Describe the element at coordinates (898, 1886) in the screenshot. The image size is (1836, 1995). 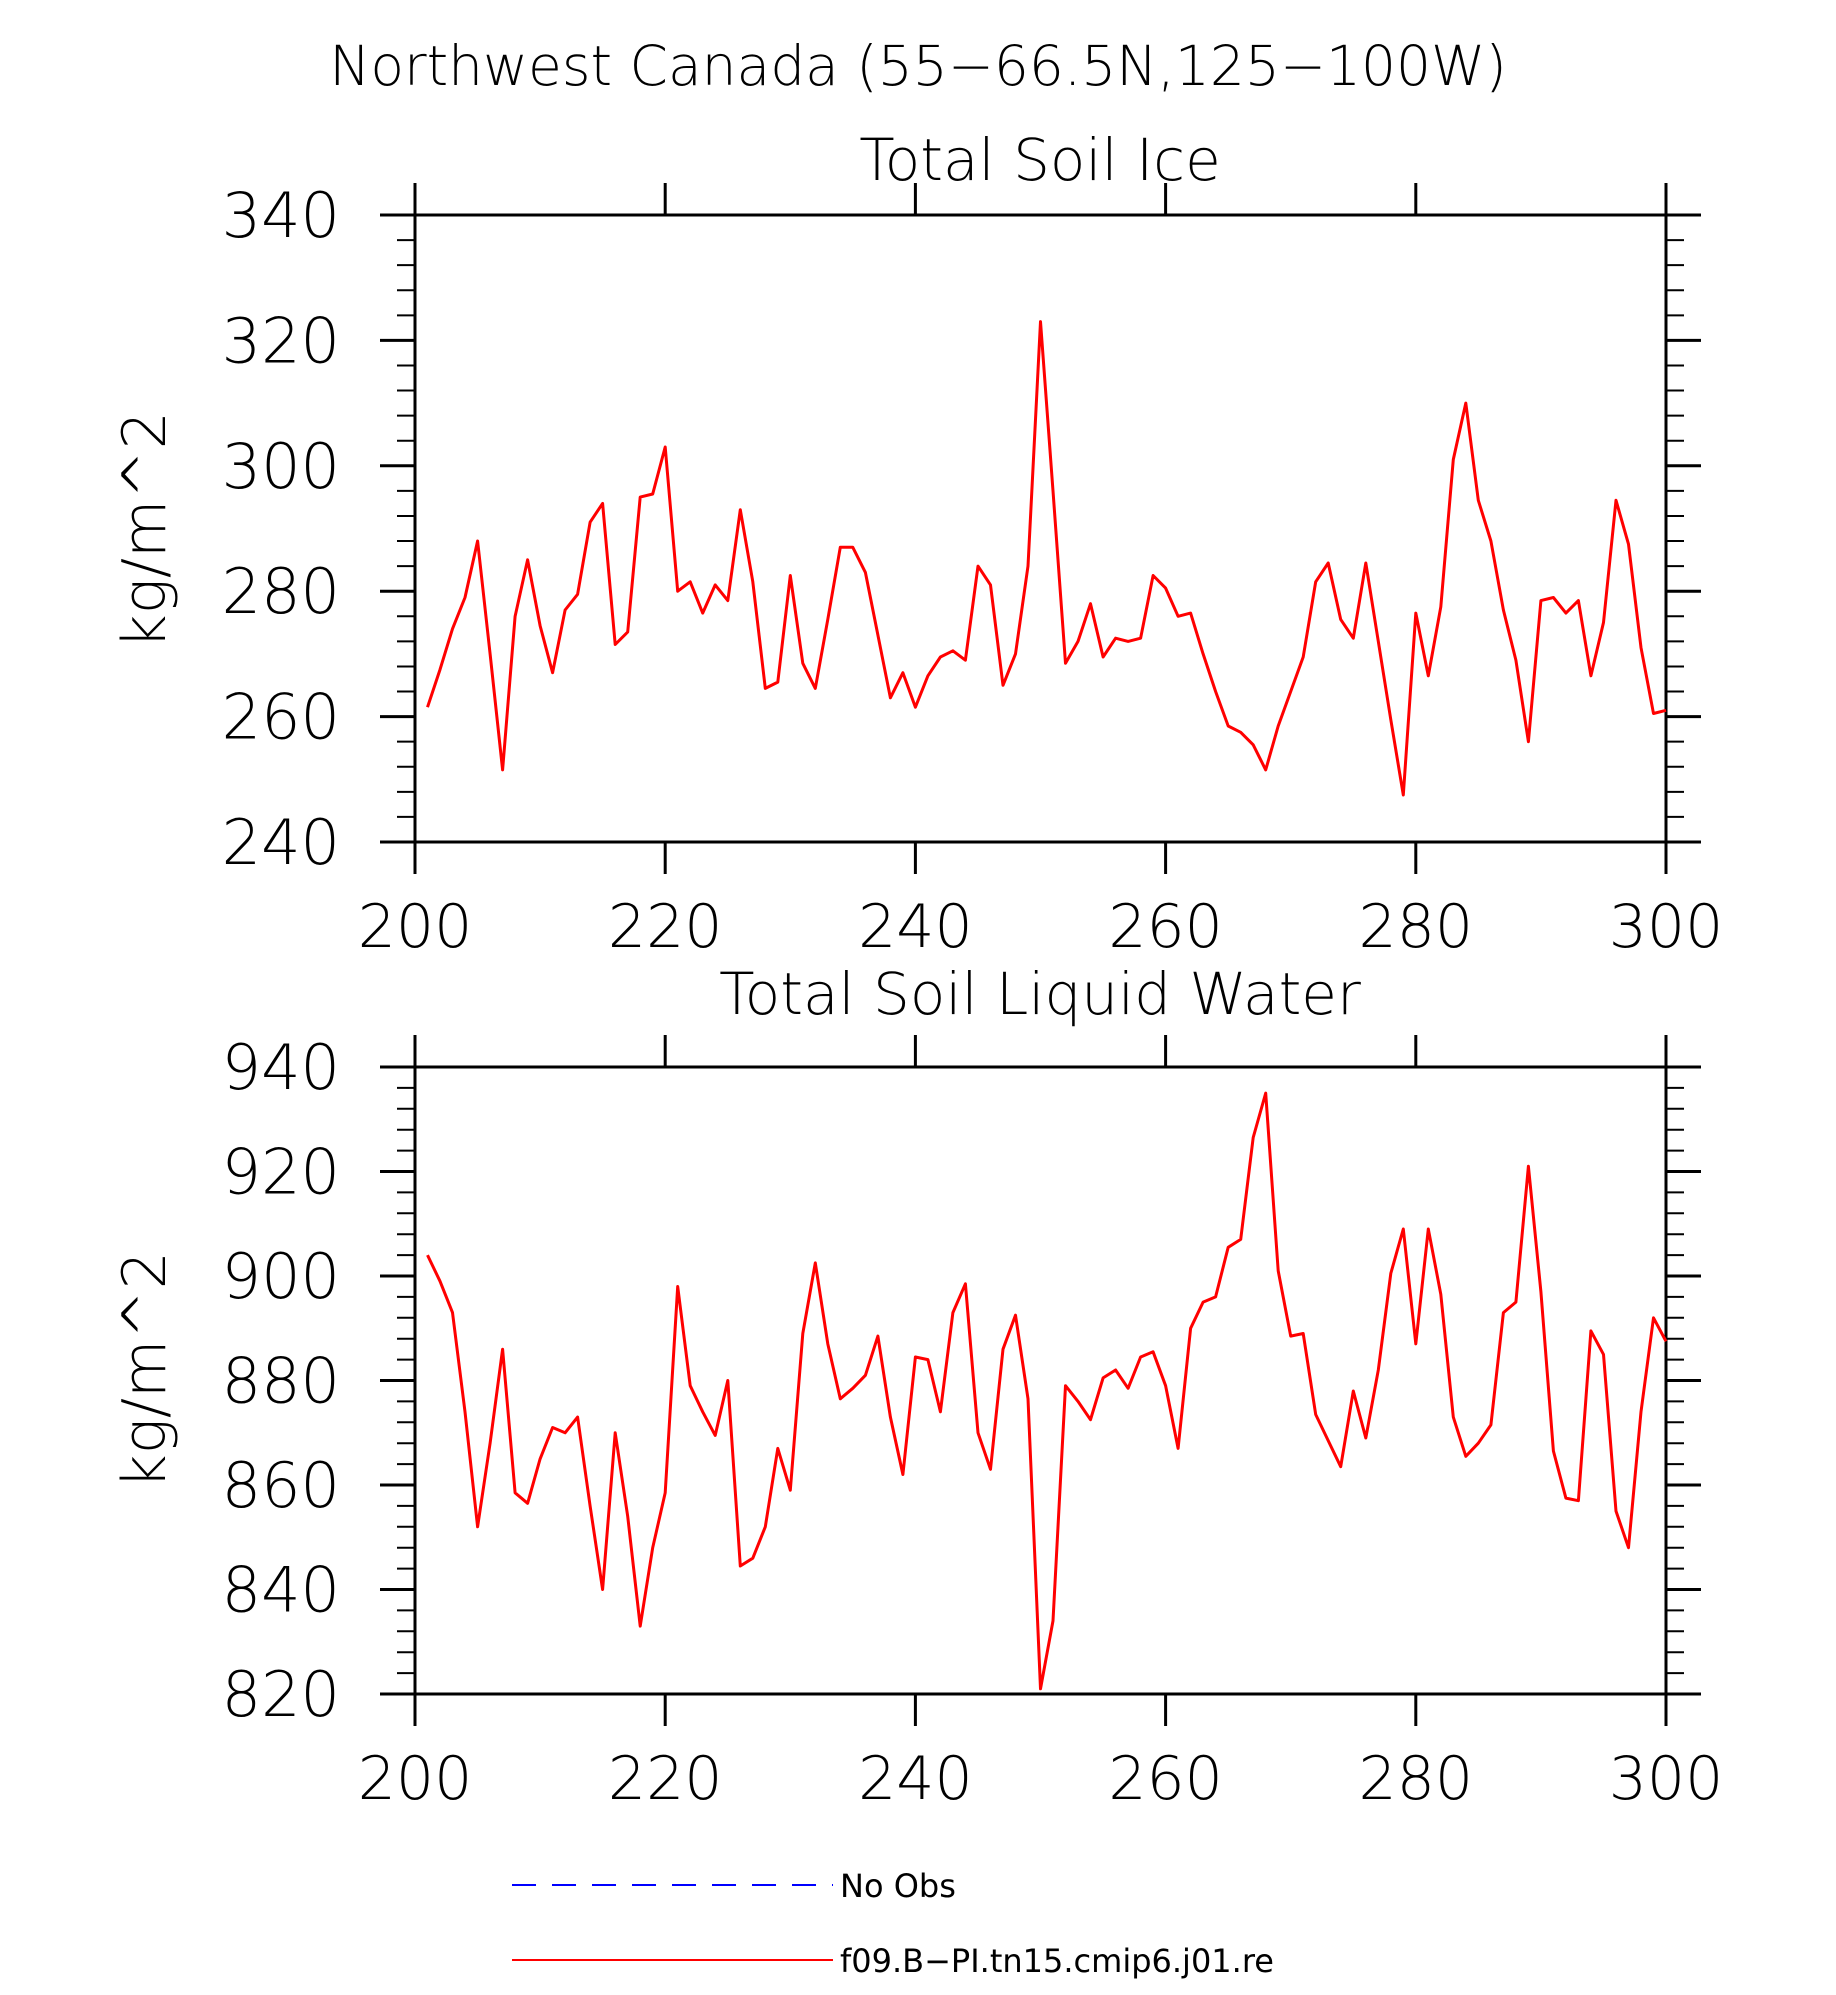
I see `legend-label-no-obs: No Obs` at that location.